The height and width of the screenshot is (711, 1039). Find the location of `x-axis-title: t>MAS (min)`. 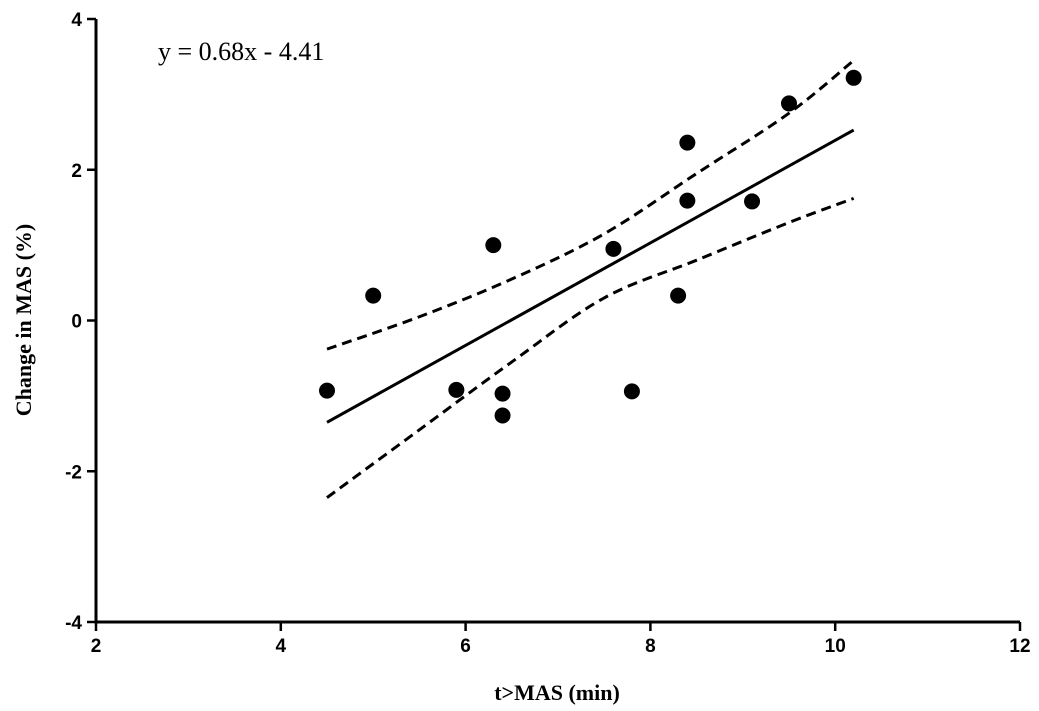

x-axis-title: t>MAS (min) is located at coordinates (557, 692).